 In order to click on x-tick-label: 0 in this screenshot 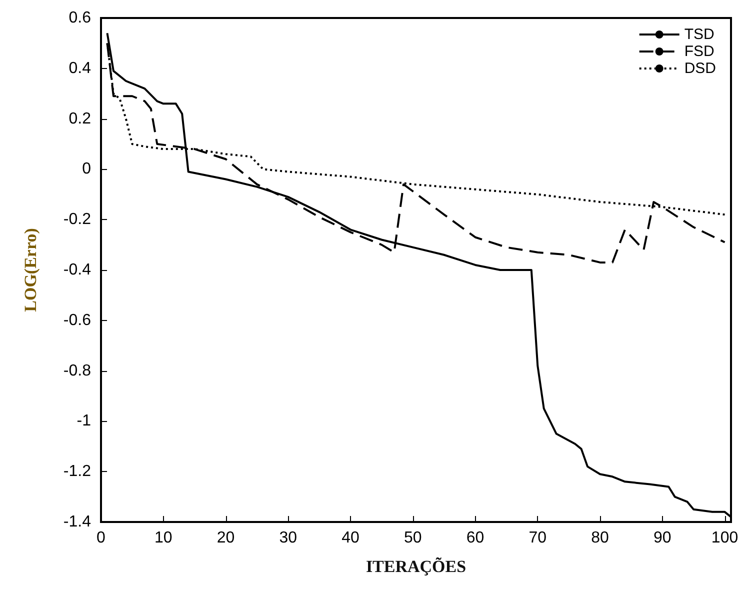, I will do `click(101, 538)`.